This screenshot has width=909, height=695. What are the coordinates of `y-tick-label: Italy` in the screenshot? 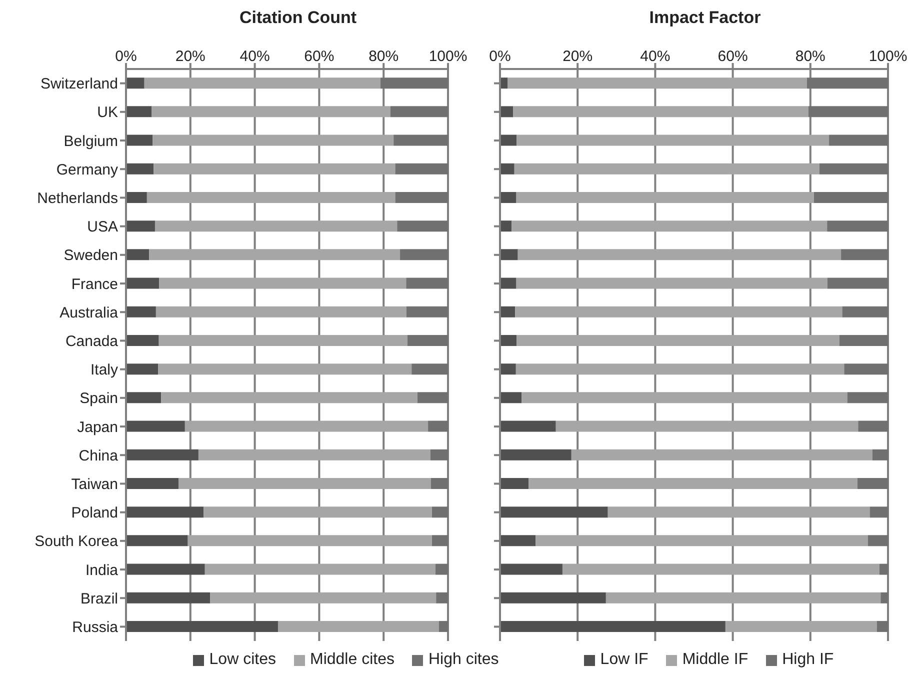 It's located at (104, 370).